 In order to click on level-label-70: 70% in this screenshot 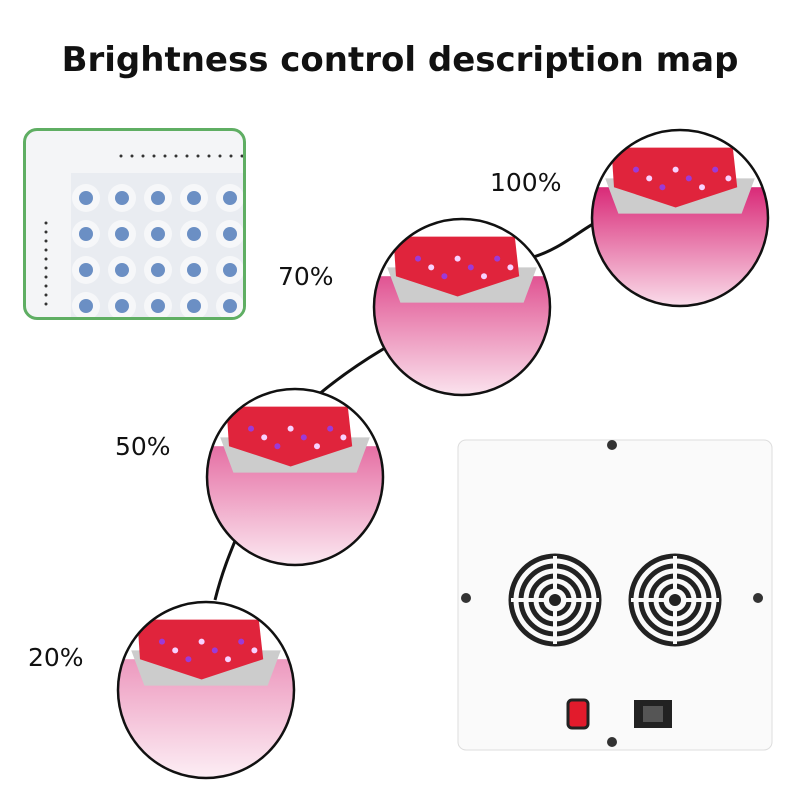, I will do `click(306, 276)`.